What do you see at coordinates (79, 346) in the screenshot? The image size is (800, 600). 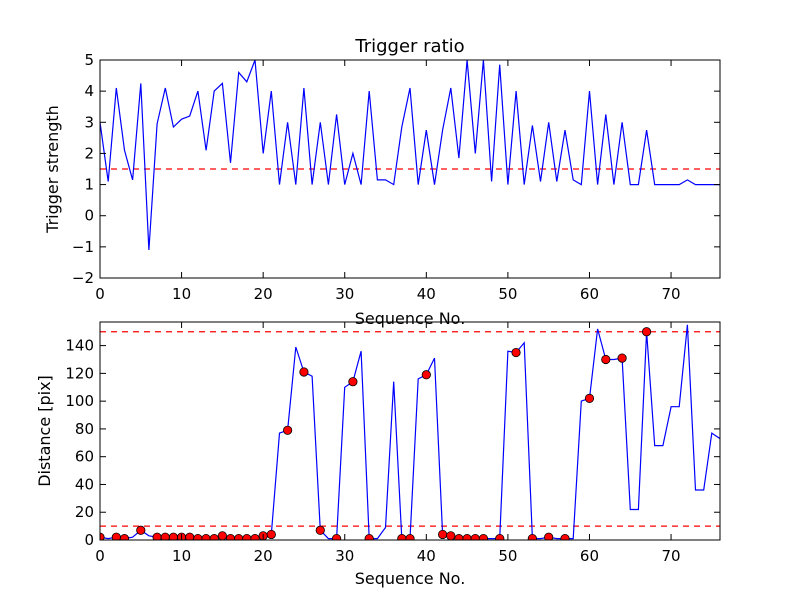 I see `y-tick-label: 140` at bounding box center [79, 346].